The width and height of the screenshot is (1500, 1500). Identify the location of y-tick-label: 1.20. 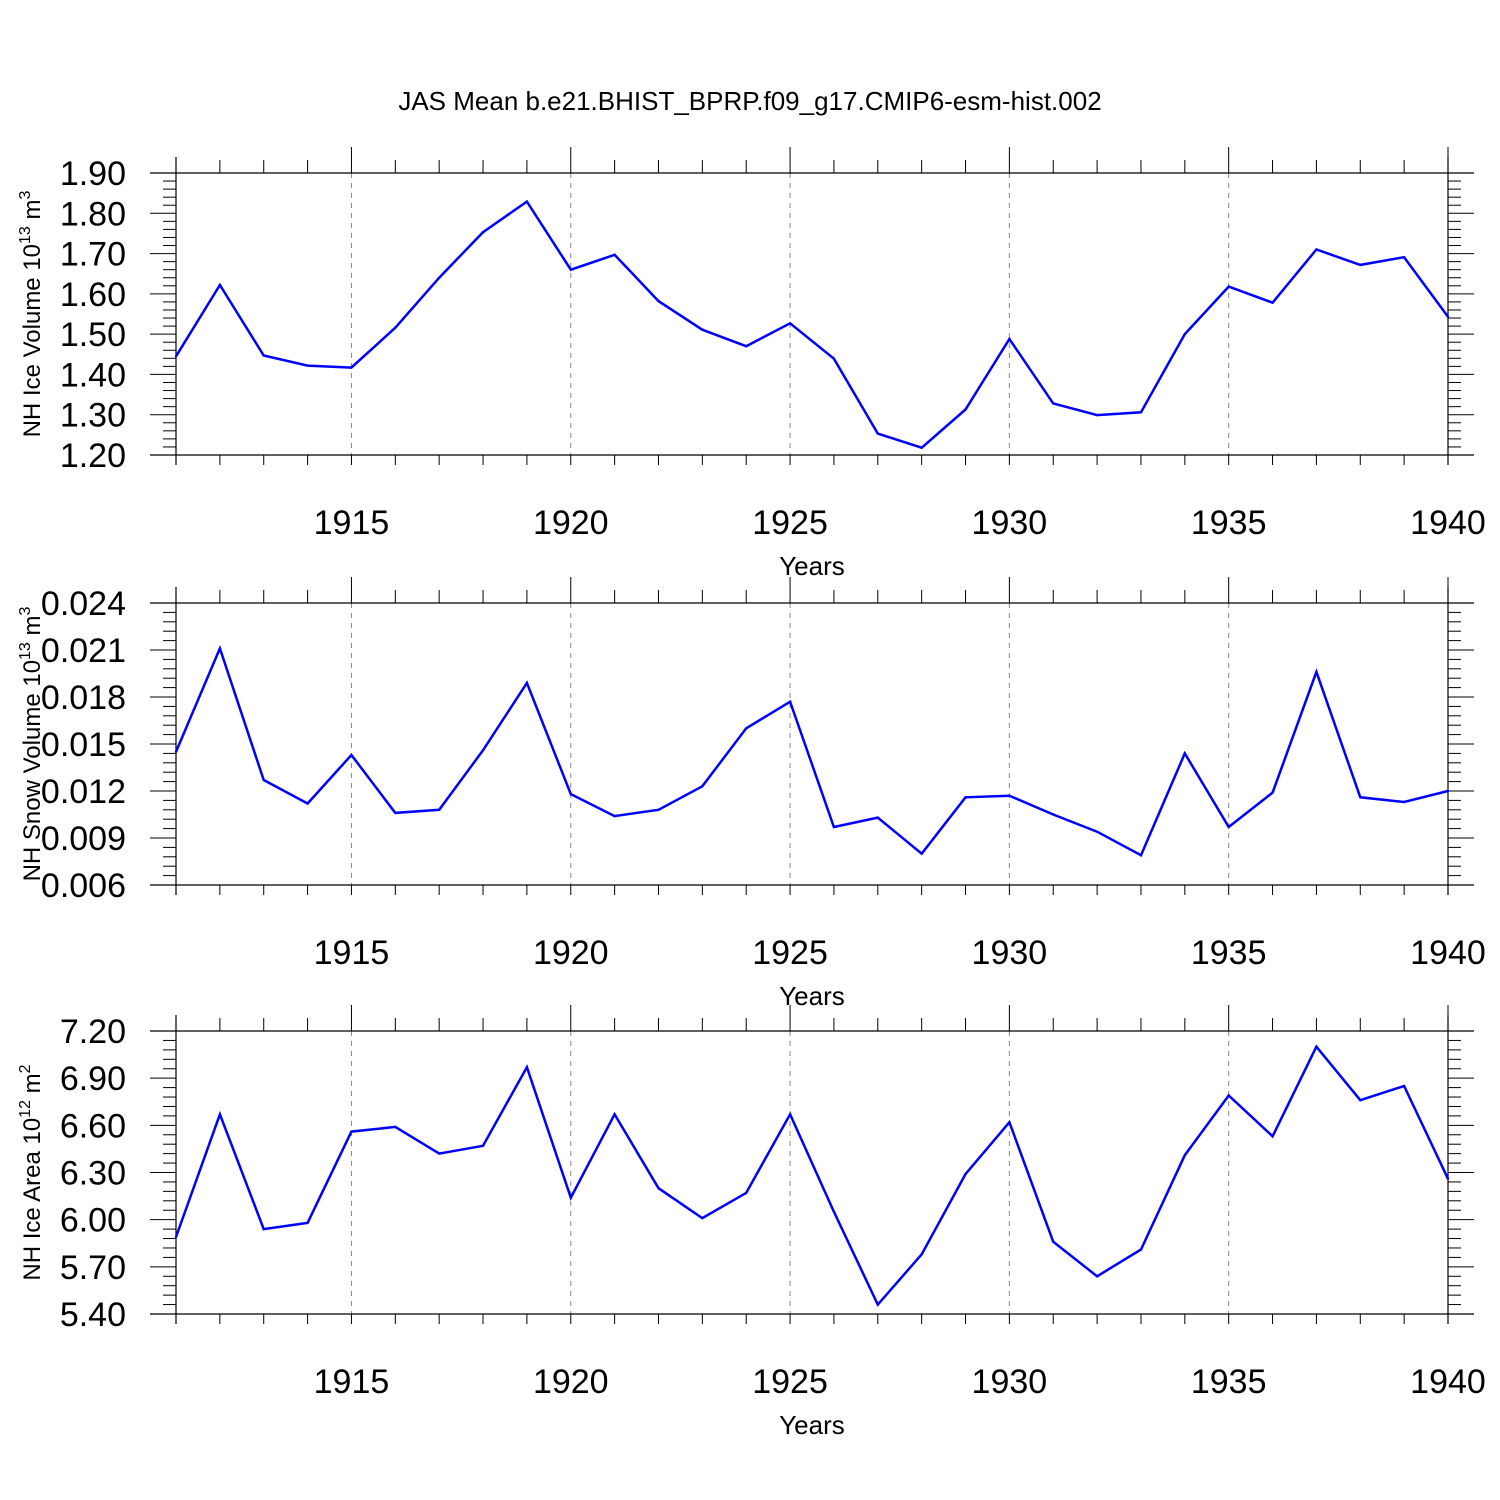
(93, 456).